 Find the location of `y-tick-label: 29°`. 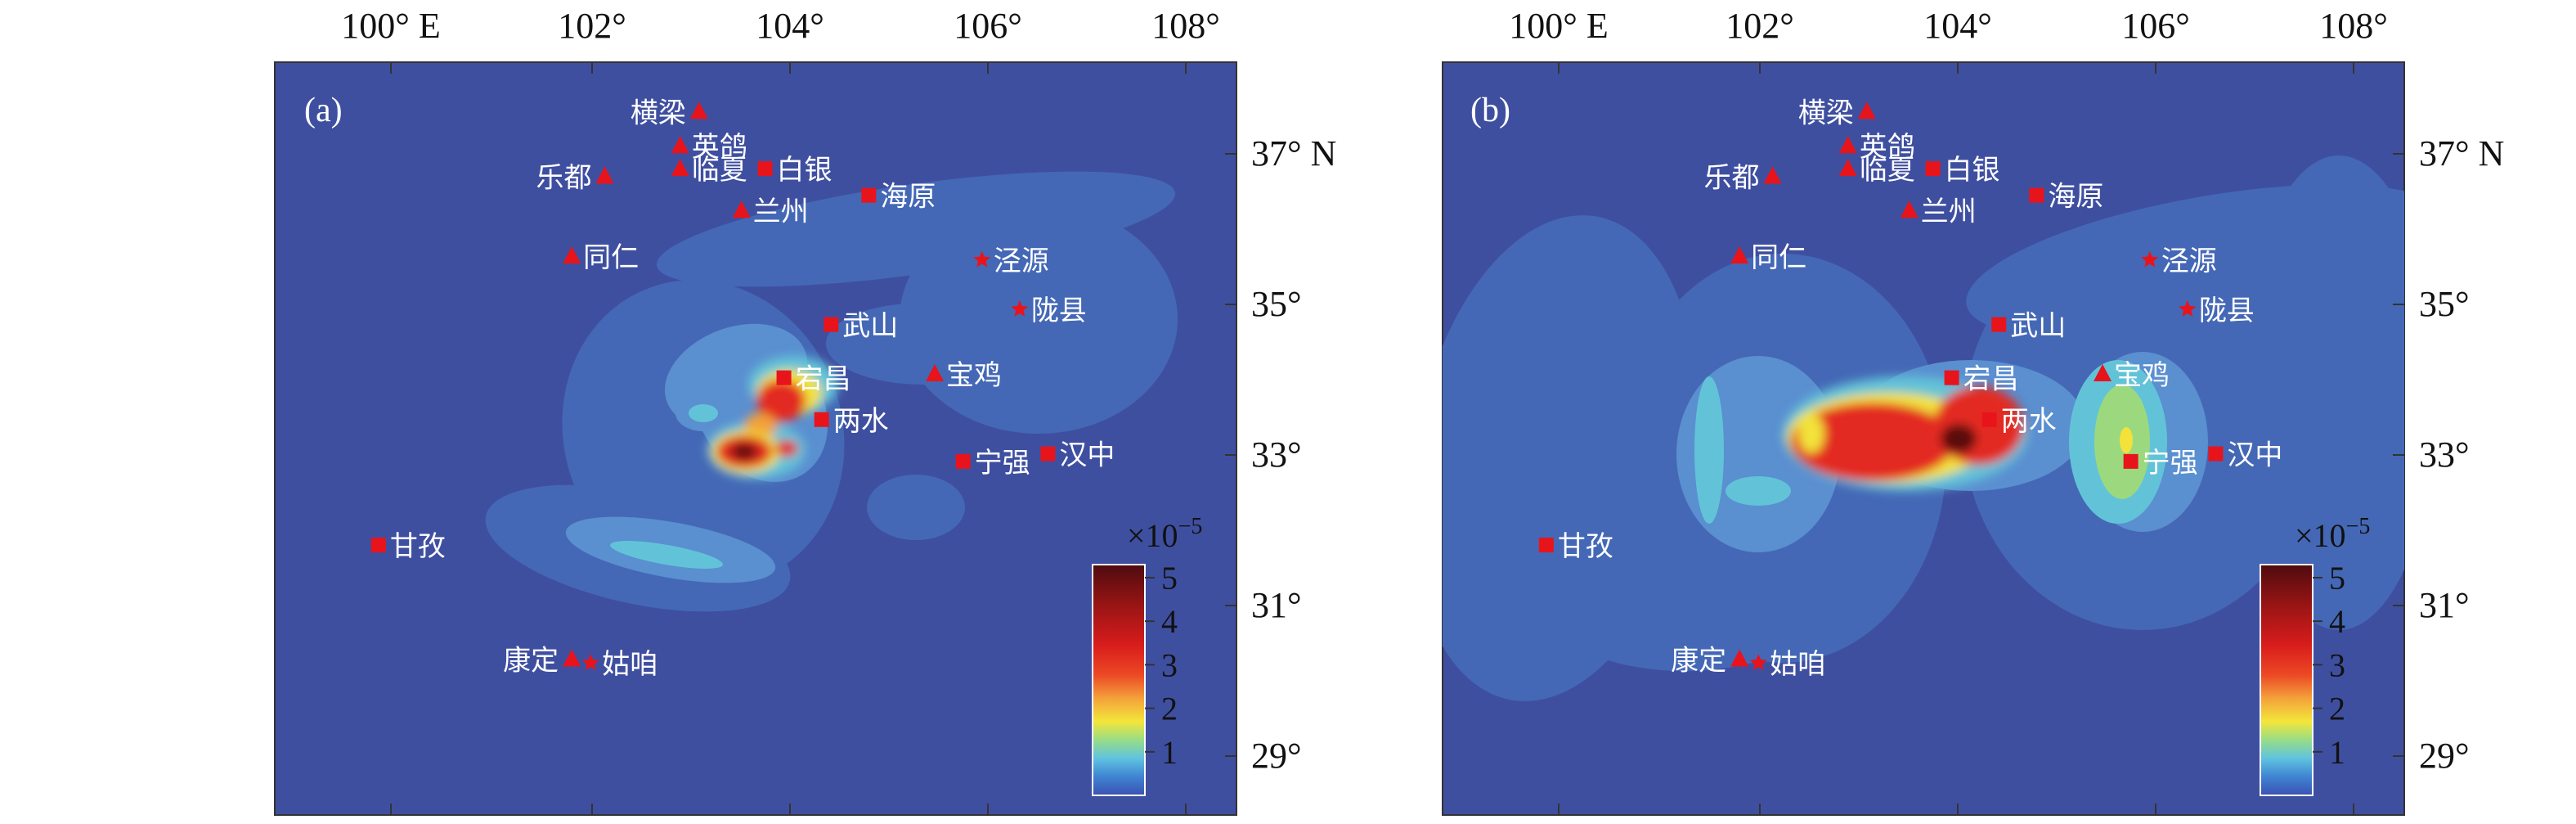

y-tick-label: 29° is located at coordinates (1276, 756).